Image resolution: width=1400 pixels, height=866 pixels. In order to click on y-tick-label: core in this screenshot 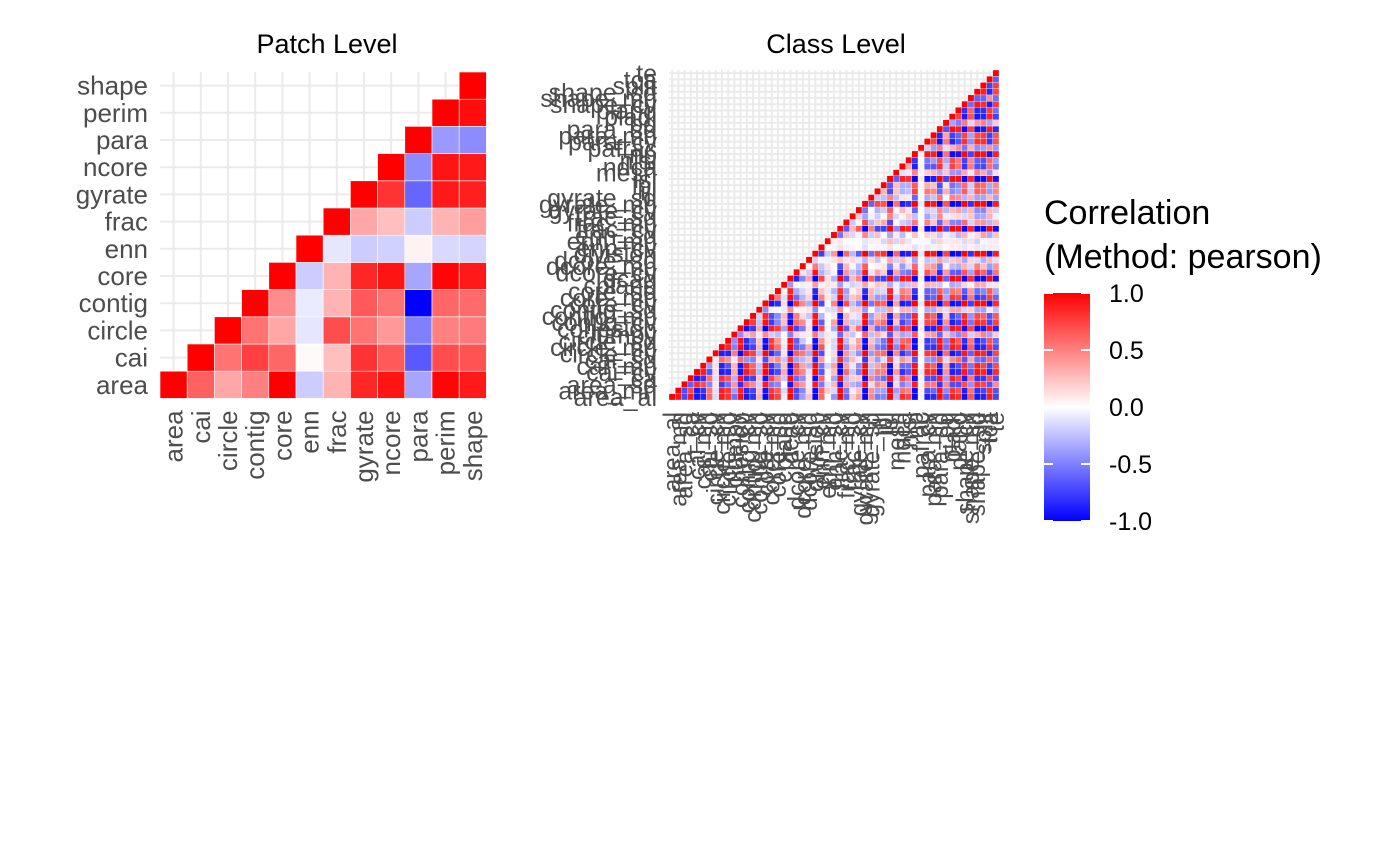, I will do `click(122, 276)`.